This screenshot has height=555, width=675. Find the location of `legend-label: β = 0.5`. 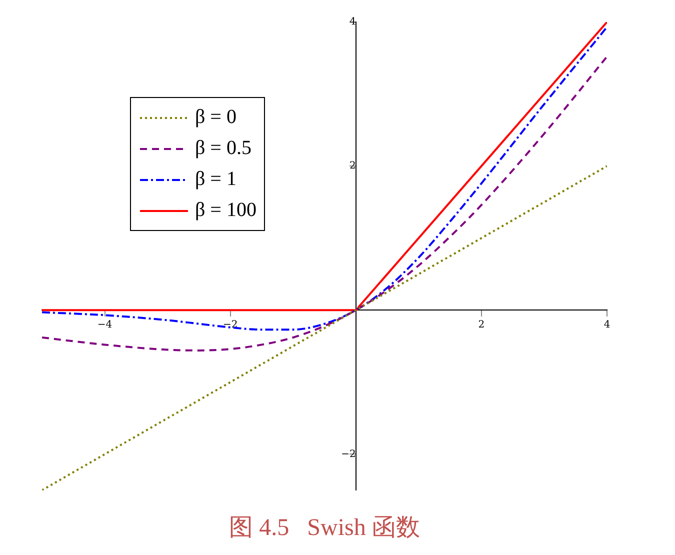

legend-label: β = 0.5 is located at coordinates (223, 148).